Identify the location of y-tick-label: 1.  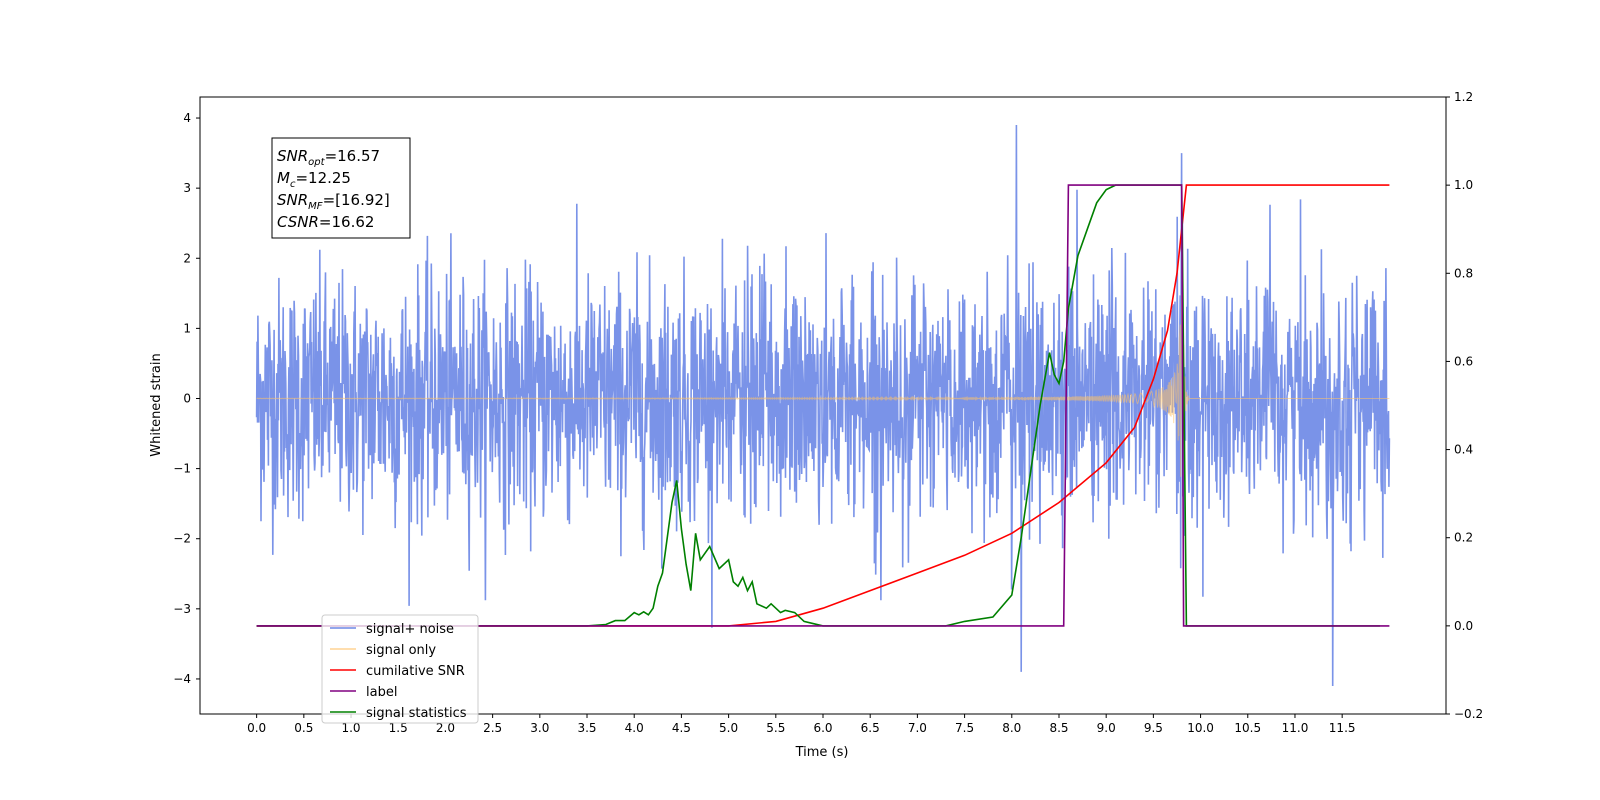
(187, 328).